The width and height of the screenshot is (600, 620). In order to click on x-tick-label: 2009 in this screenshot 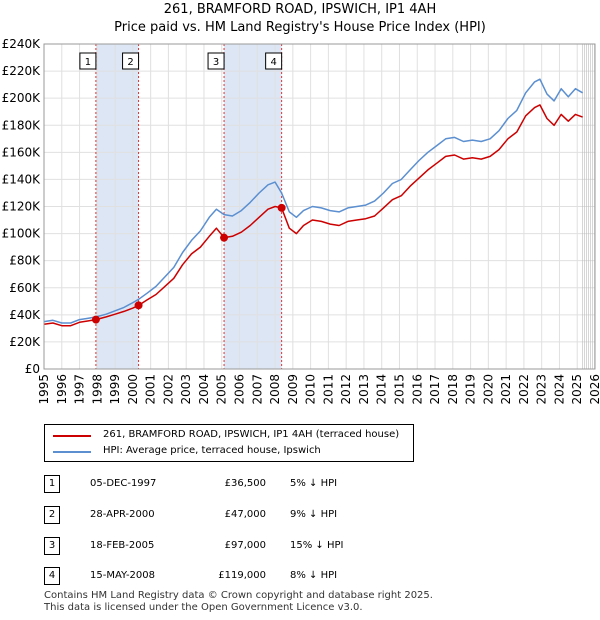, I will do `click(293, 389)`.